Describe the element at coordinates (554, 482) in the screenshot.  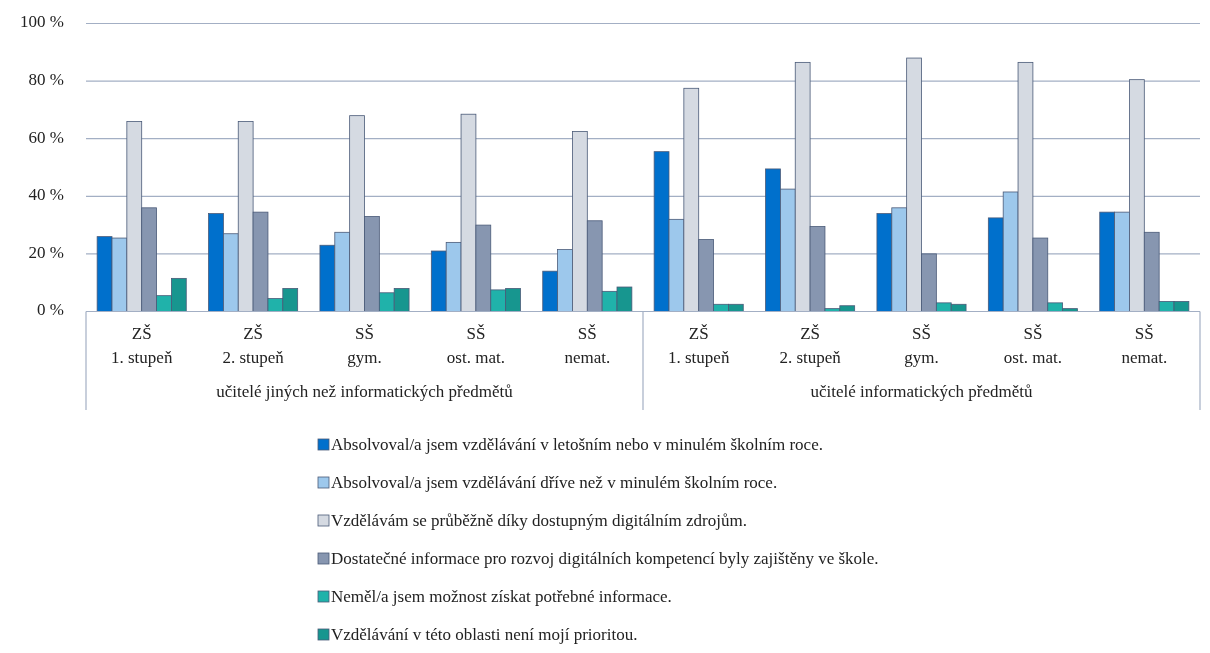
I see `legend-label: Absolvoval/a jsem vzdělávání dříve než v minulém školním roce.` at that location.